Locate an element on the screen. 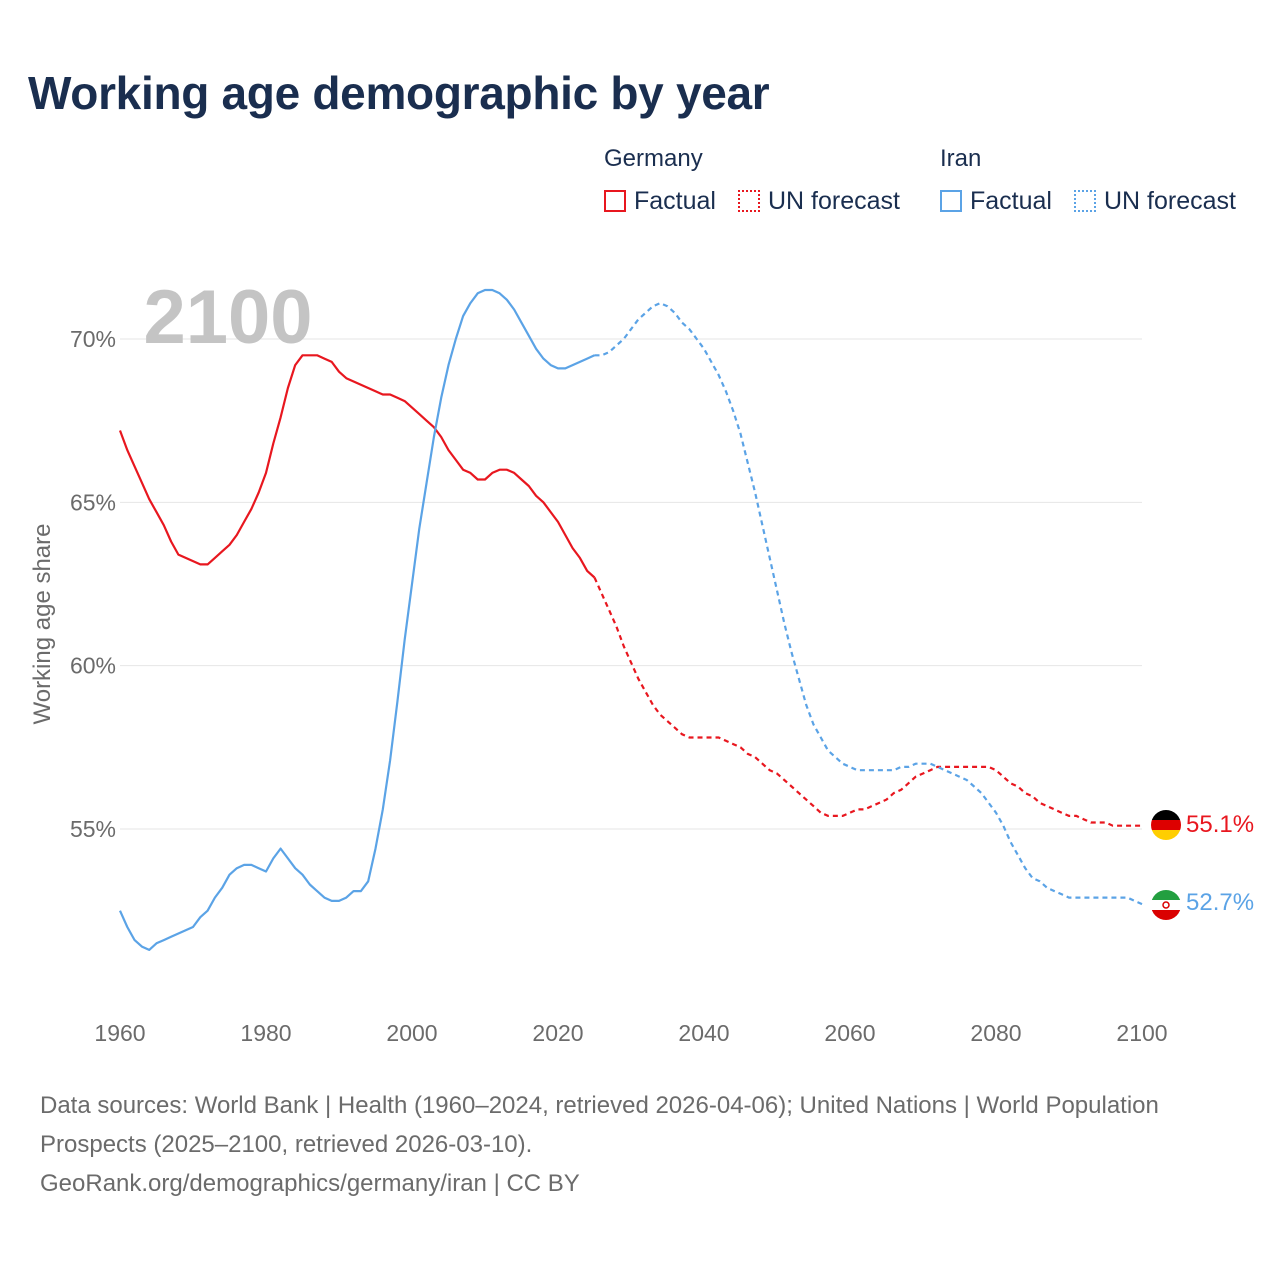 This screenshot has width=1280, height=1280. x-tick-label: 2040 is located at coordinates (703, 1033).